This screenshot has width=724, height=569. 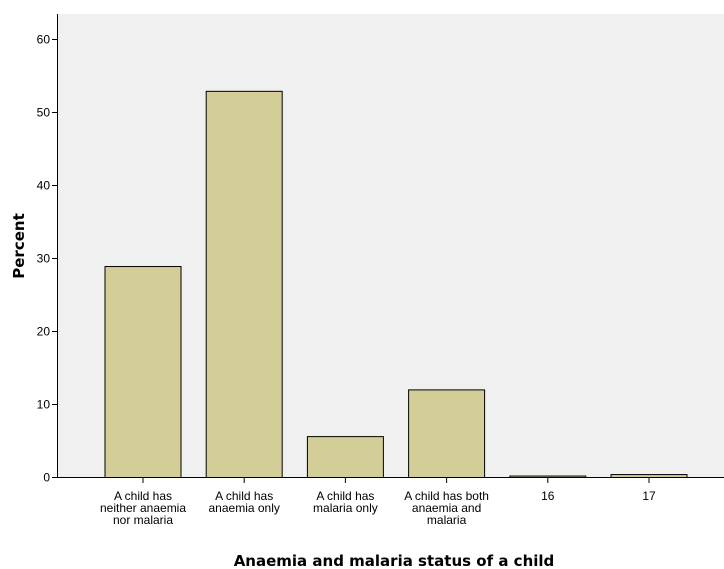 I want to click on x-tick-label: A child has anaemia only, so click(x=244, y=502).